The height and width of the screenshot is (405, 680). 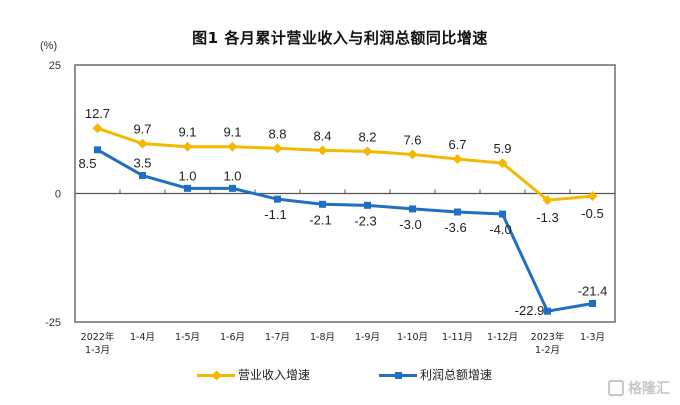 What do you see at coordinates (55, 66) in the screenshot?
I see `y-tick-label: 25` at bounding box center [55, 66].